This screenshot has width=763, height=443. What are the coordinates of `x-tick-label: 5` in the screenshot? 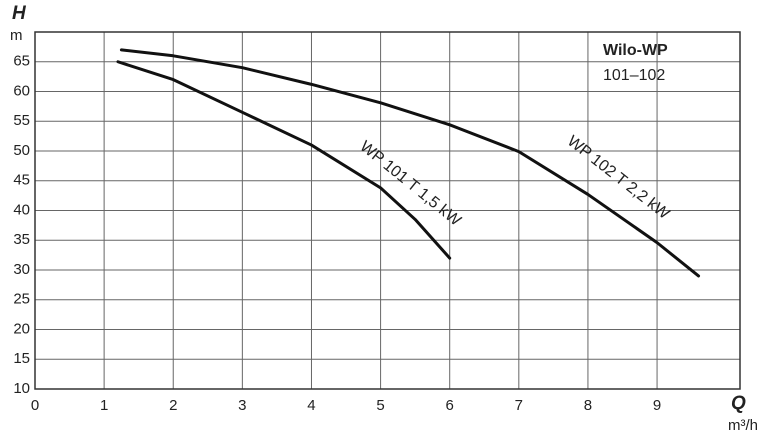 It's located at (380, 405).